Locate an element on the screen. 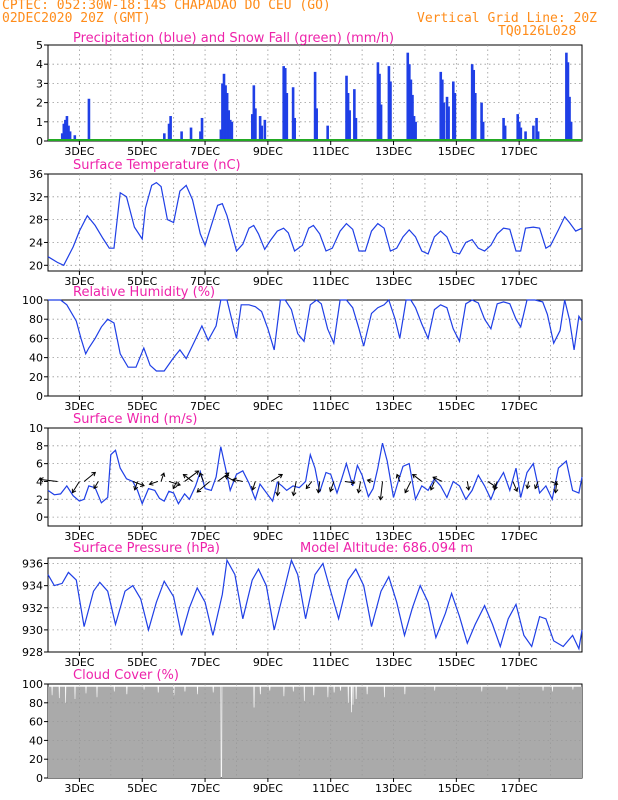 The height and width of the screenshot is (800, 618). header-run-code: TQ0126L028 is located at coordinates (537, 31).